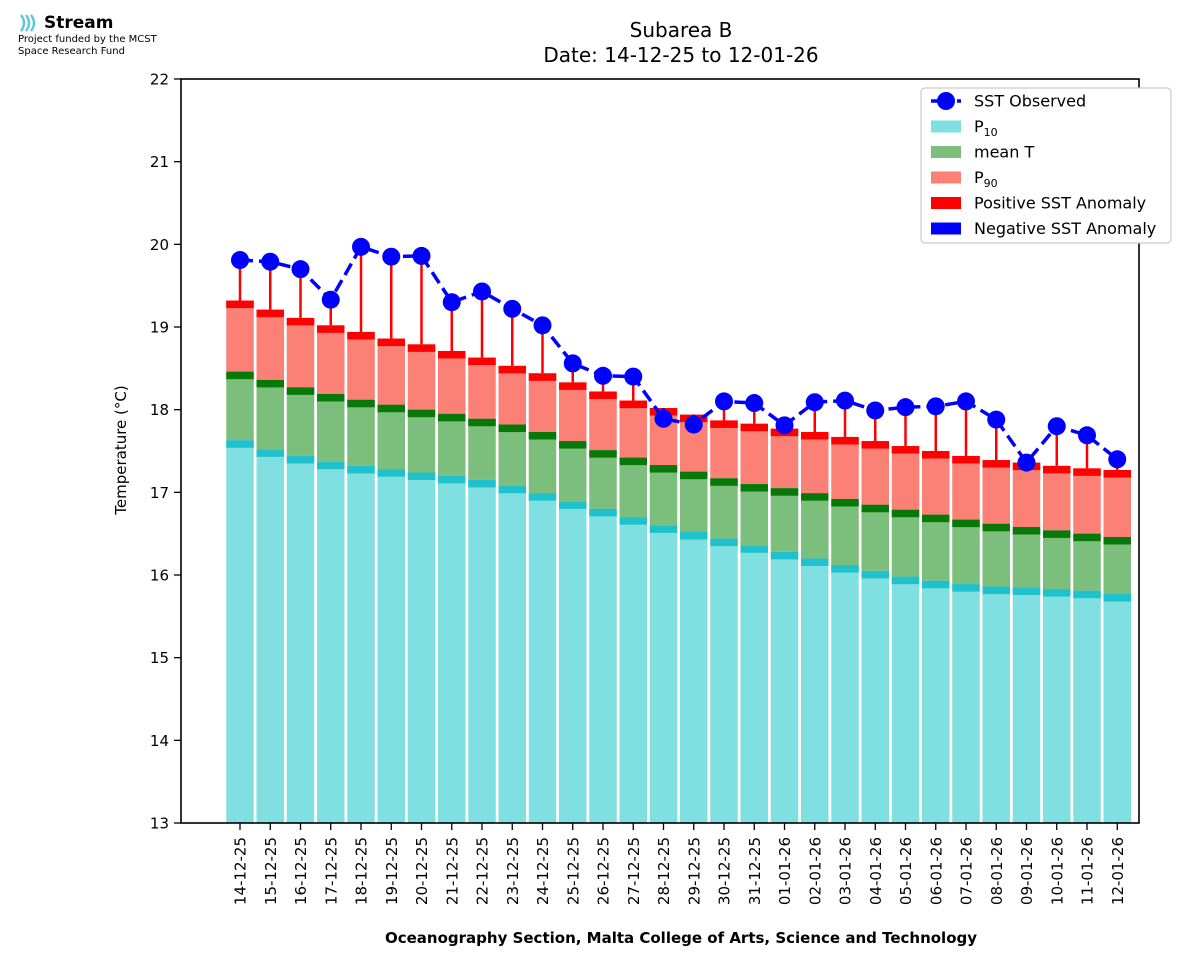 This screenshot has width=1200, height=967. What do you see at coordinates (1118, 871) in the screenshot?
I see `x-tick-label: 12-01-26` at bounding box center [1118, 871].